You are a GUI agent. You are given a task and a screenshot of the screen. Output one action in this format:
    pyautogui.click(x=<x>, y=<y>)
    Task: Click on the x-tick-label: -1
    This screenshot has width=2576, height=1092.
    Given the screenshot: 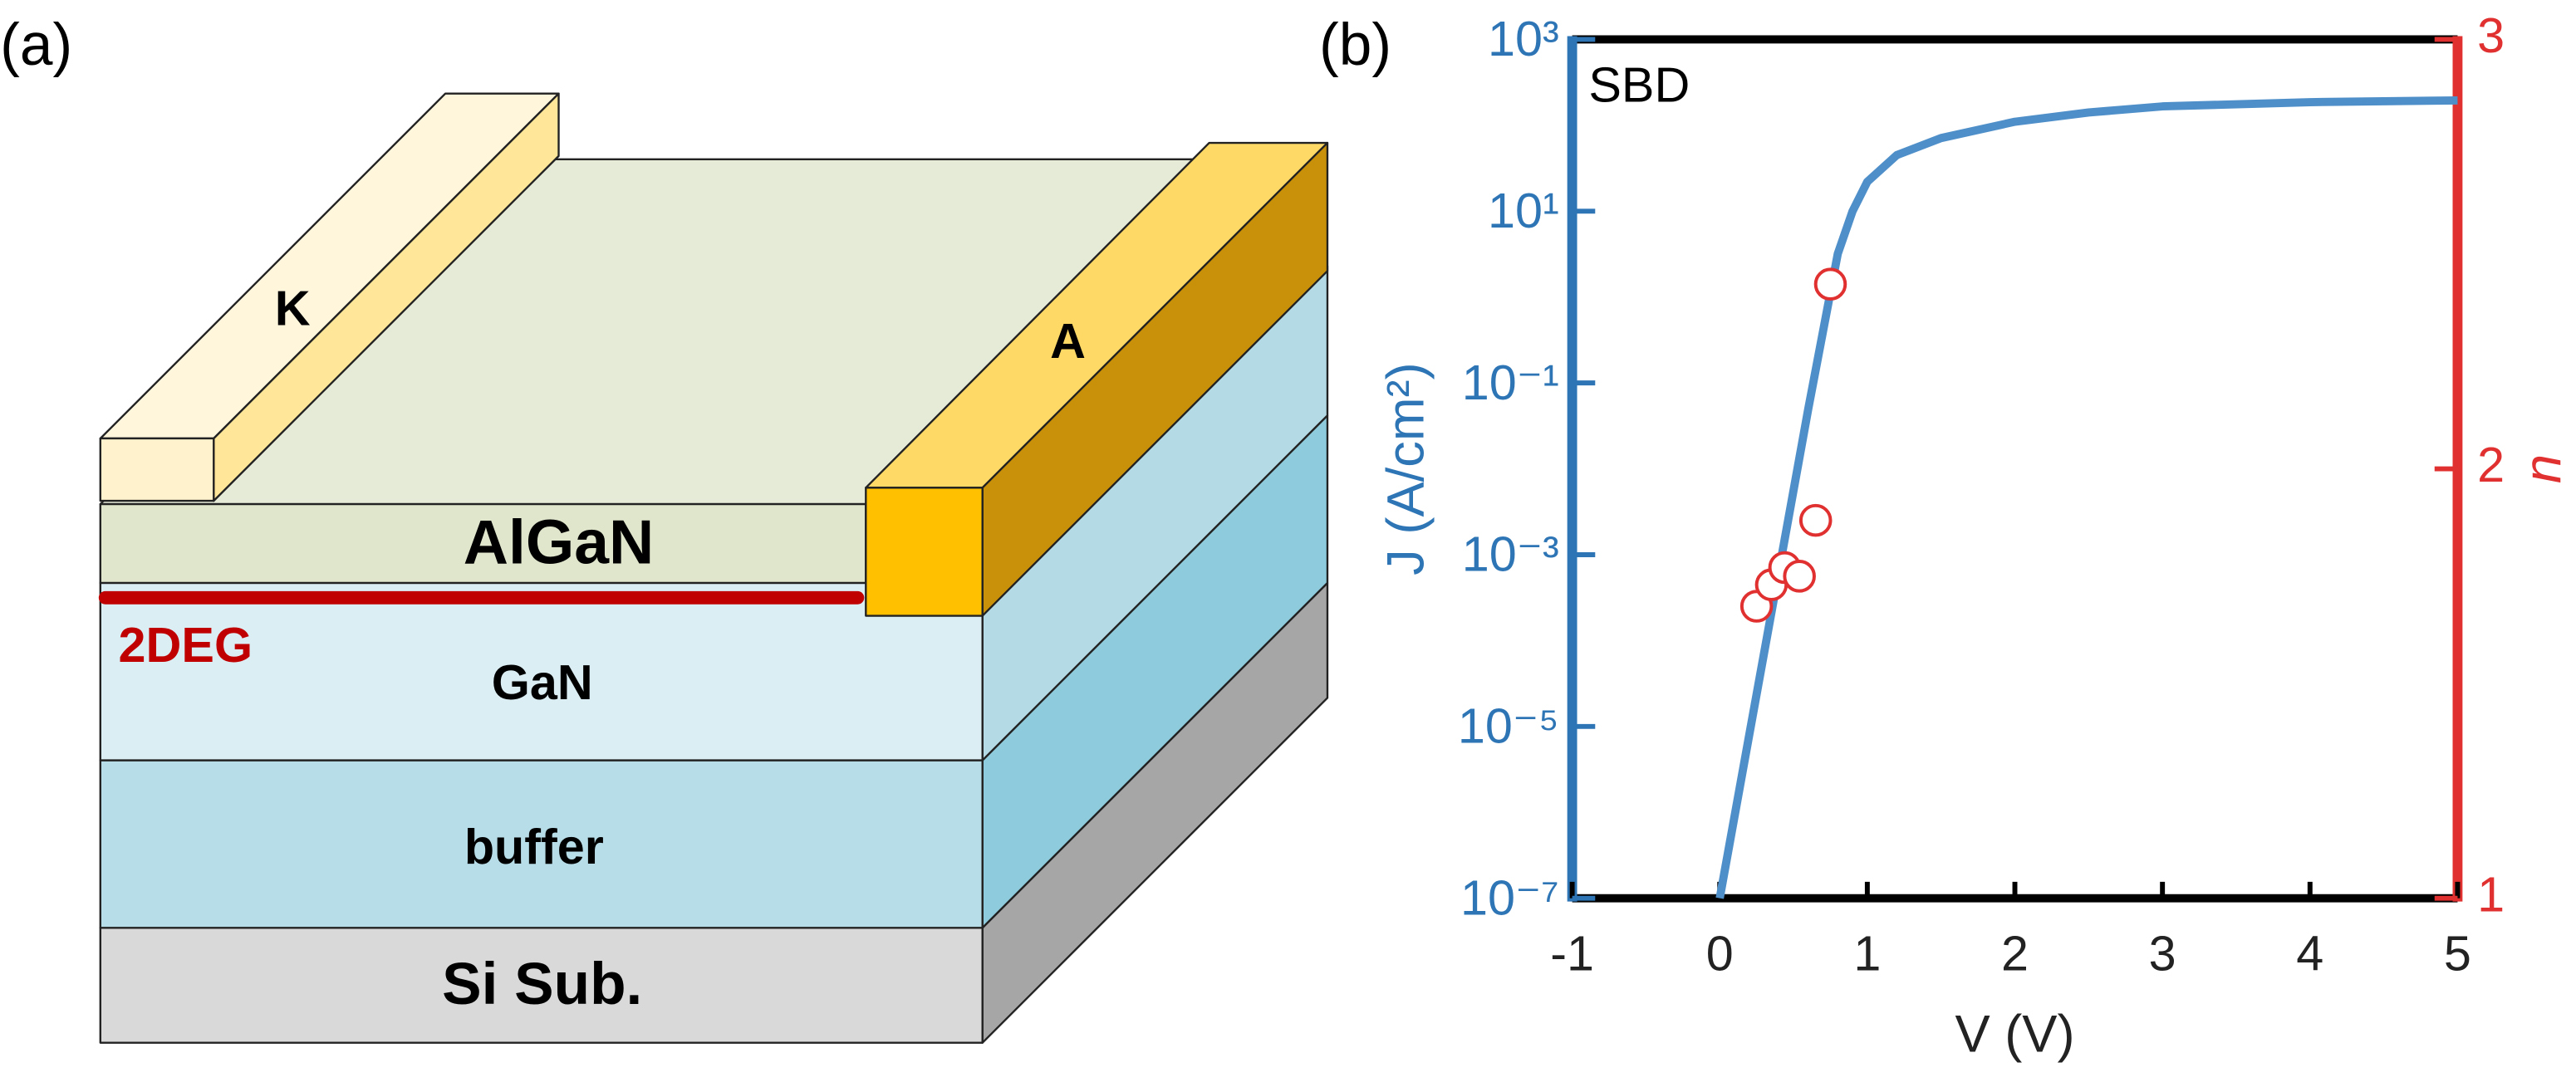 What is the action you would take?
    pyautogui.click(x=1572, y=954)
    